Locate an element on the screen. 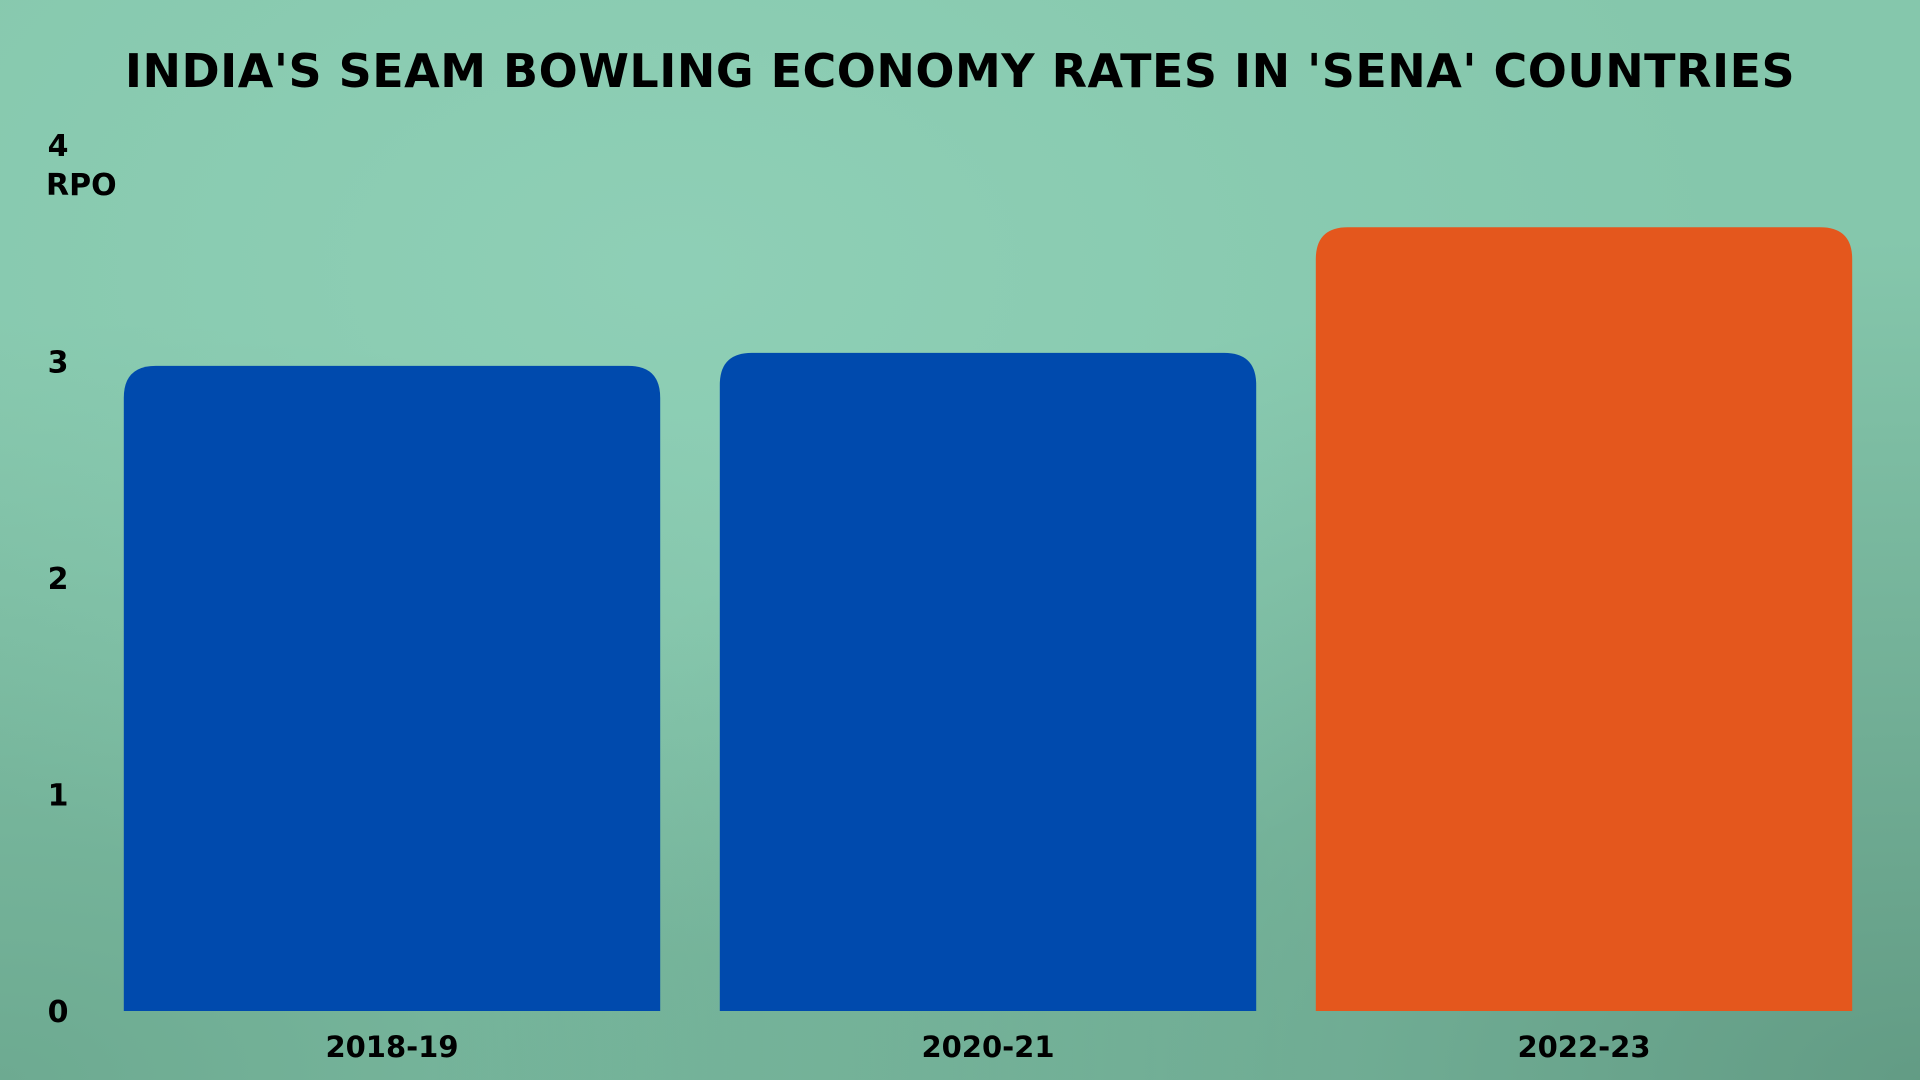 The image size is (1920, 1080). x-tick-label: 2020-21 is located at coordinates (987, 1047).